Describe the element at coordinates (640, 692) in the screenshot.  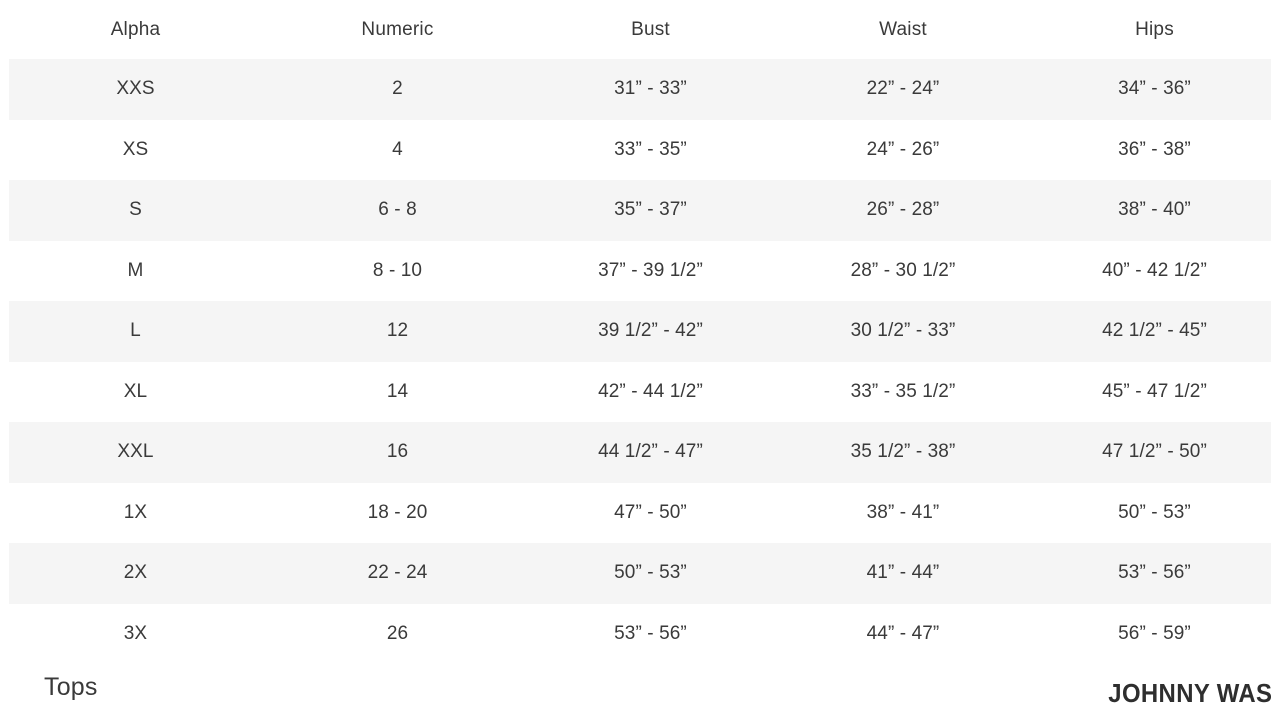
I see `footer: Tops JOHNNY WAS` at that location.